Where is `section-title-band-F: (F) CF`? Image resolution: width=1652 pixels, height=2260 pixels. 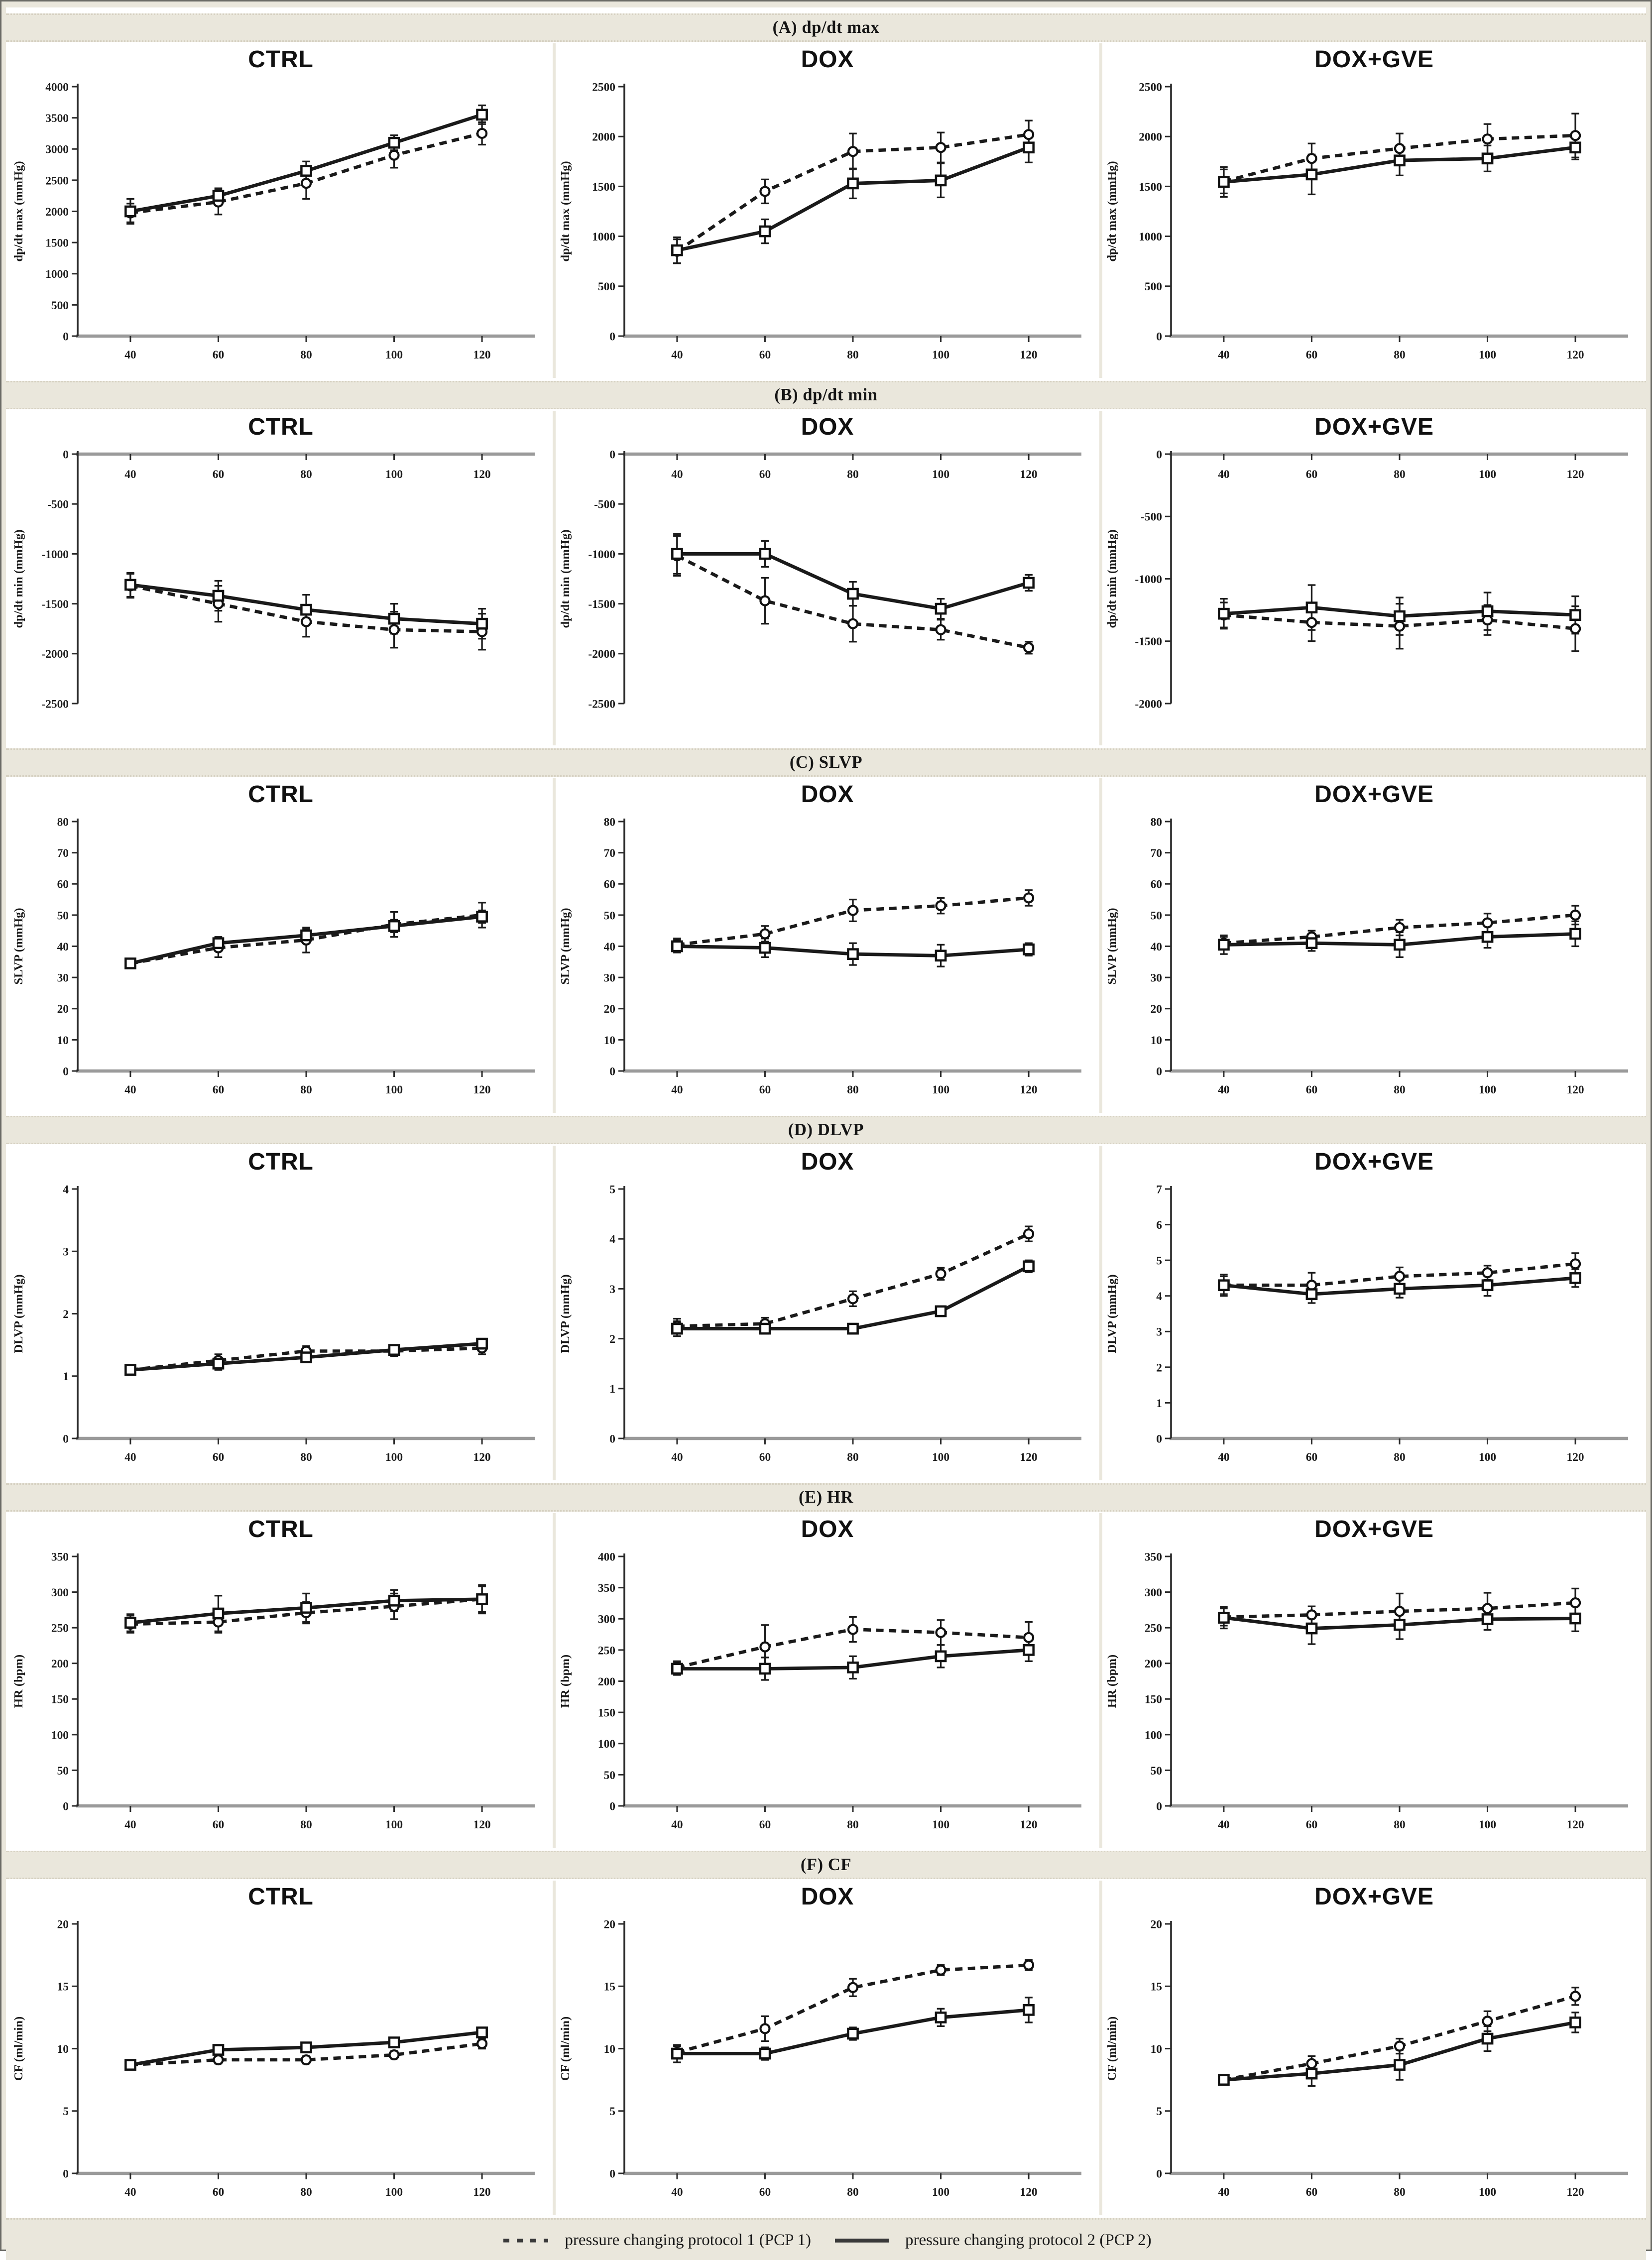 section-title-band-F: (F) CF is located at coordinates (826, 1865).